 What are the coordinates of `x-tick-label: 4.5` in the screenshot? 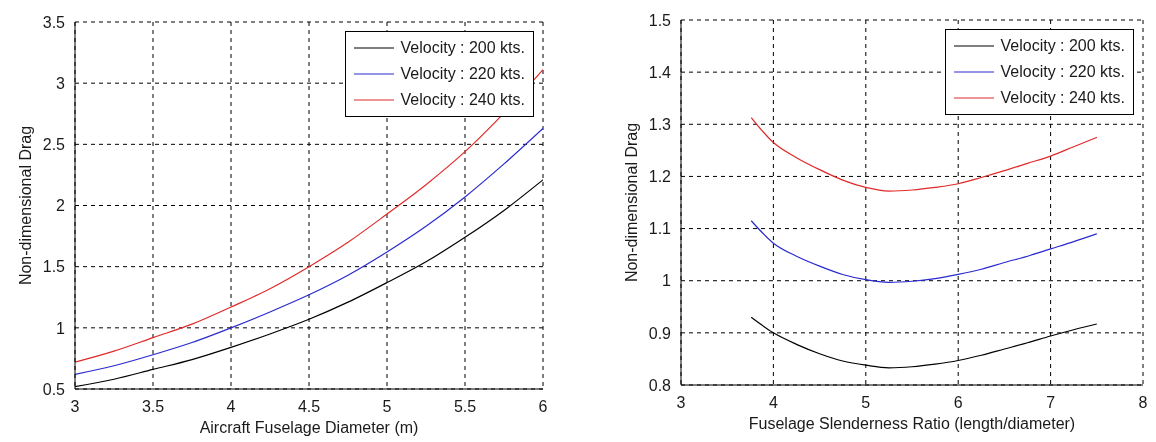 It's located at (309, 407).